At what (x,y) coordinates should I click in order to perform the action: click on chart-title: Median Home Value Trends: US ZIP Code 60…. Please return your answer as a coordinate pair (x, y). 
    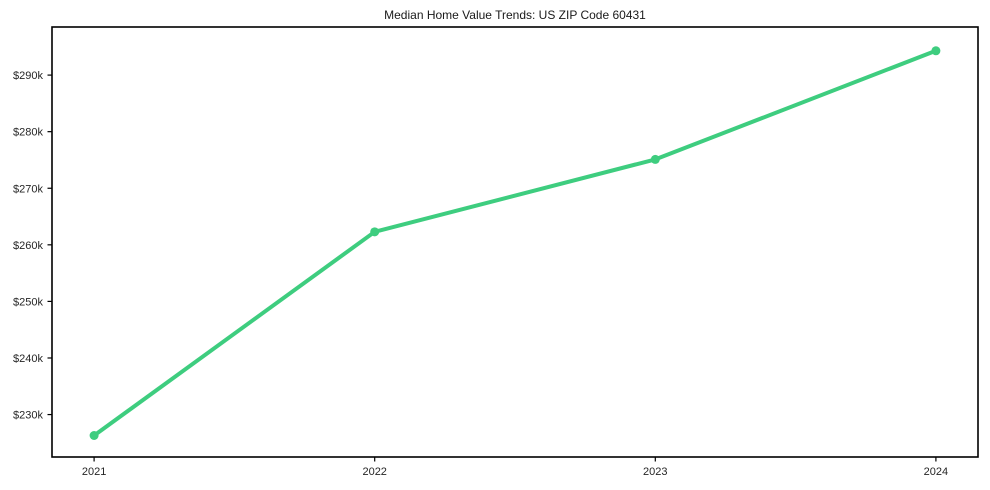
    Looking at the image, I should click on (515, 15).